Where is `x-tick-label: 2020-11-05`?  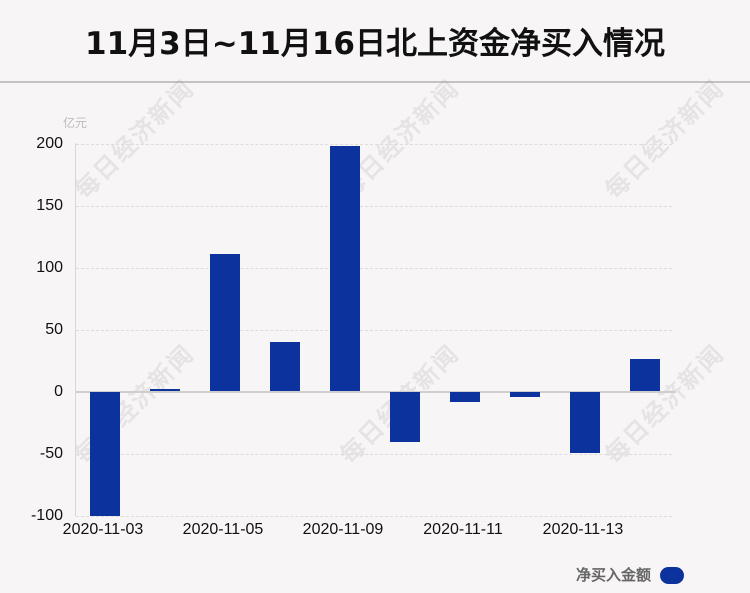
x-tick-label: 2020-11-05 is located at coordinates (223, 529).